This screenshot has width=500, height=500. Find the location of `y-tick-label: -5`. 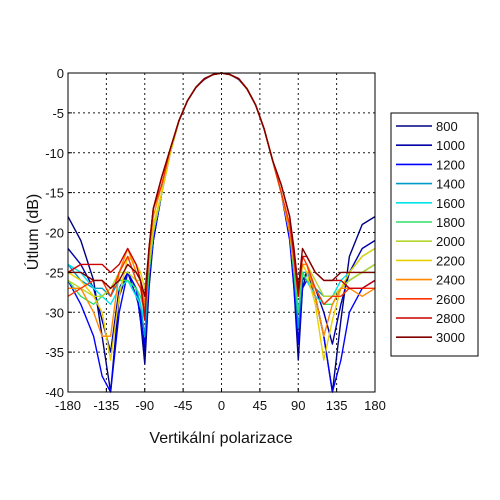

y-tick-label: -5 is located at coordinates (58, 113).